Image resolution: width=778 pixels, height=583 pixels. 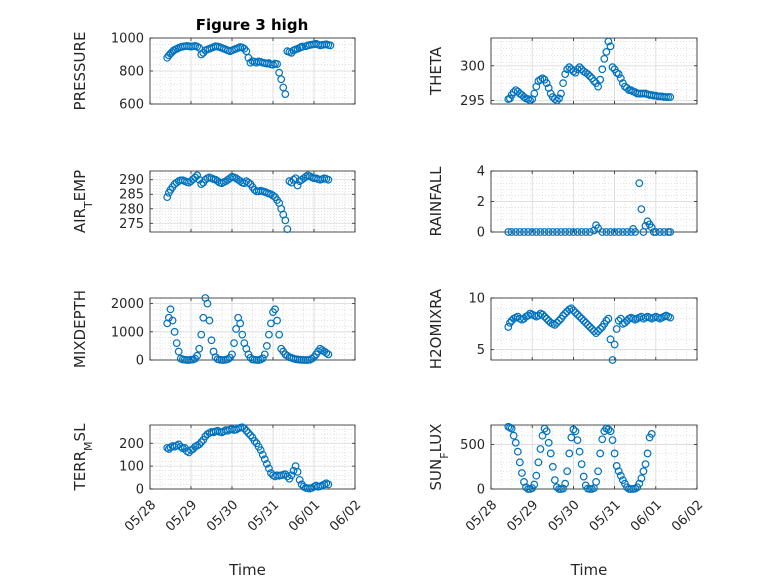 What do you see at coordinates (522, 516) in the screenshot?
I see `x-tick-label: 05/29` at bounding box center [522, 516].